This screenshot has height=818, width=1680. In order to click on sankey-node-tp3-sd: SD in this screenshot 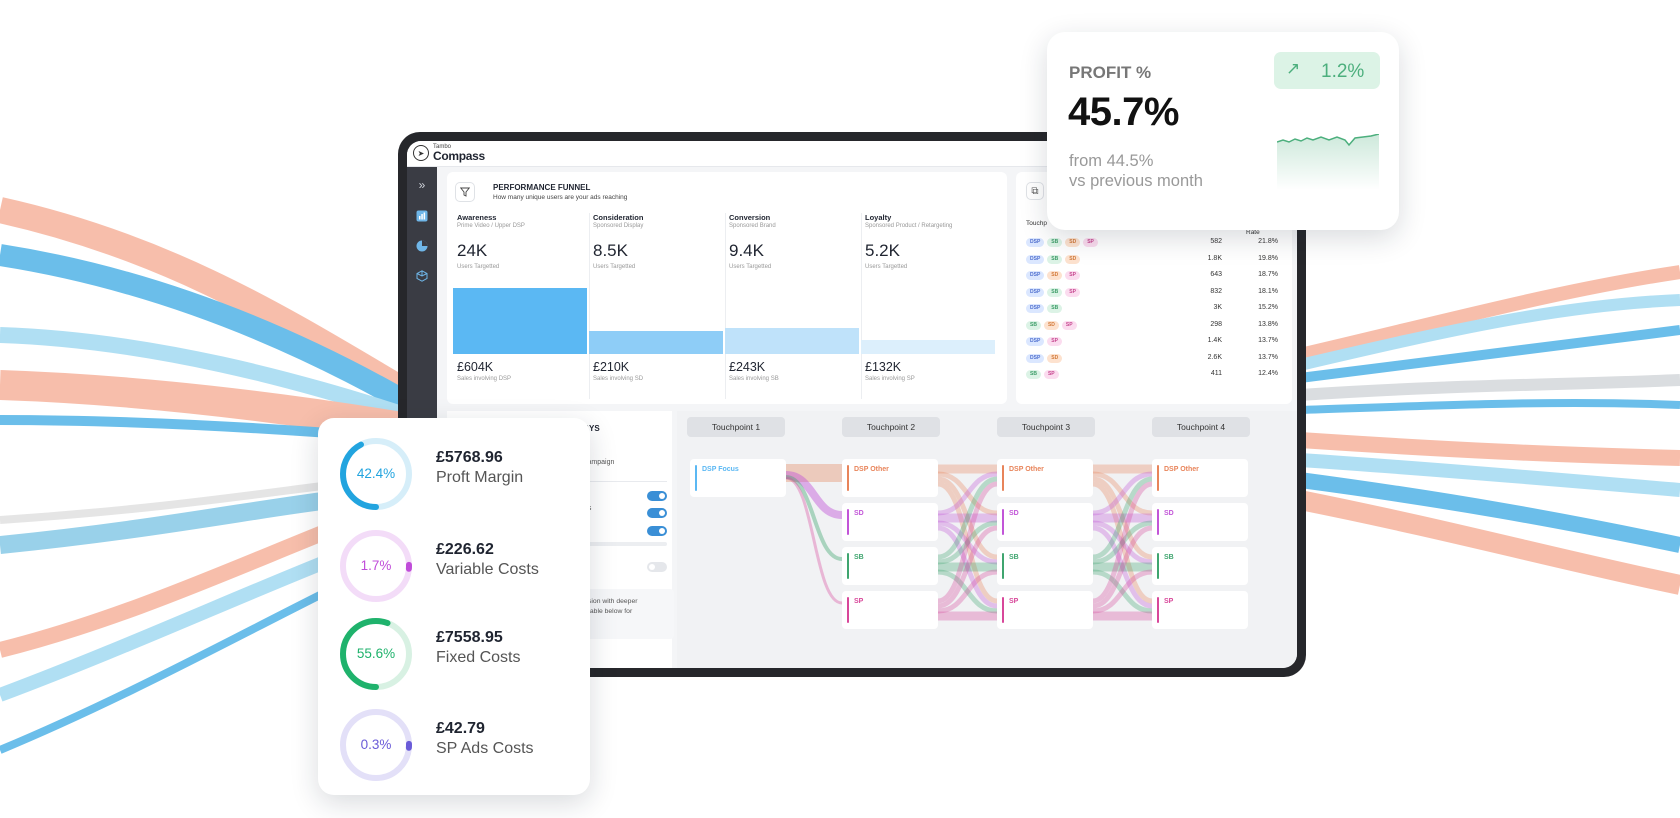, I will do `click(1045, 522)`.